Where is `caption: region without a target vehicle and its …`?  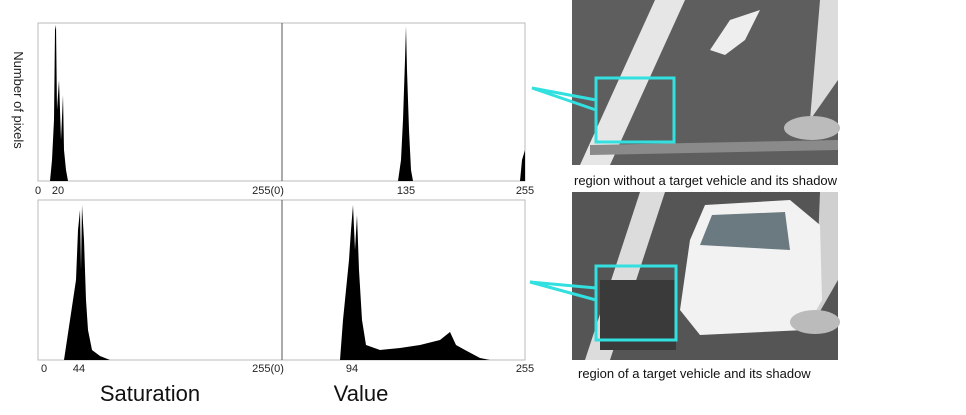
caption: region without a target vehicle and its … is located at coordinates (706, 180).